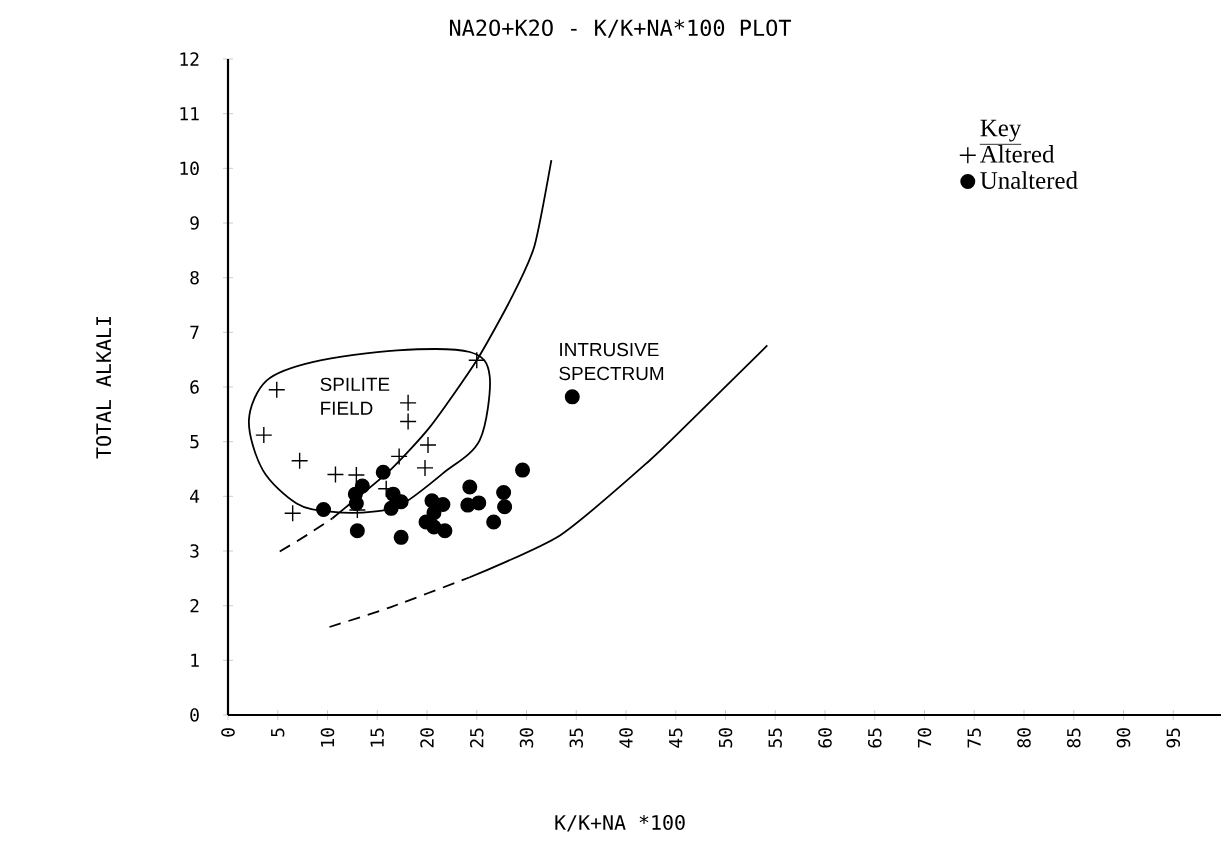  I want to click on x-tick-label: 50, so click(725, 738).